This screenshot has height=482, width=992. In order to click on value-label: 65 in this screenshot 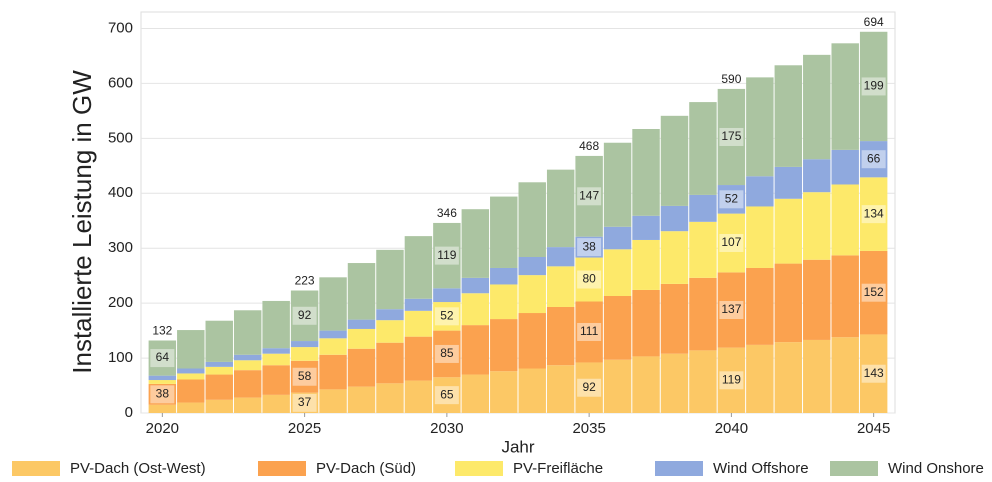, I will do `click(447, 394)`.